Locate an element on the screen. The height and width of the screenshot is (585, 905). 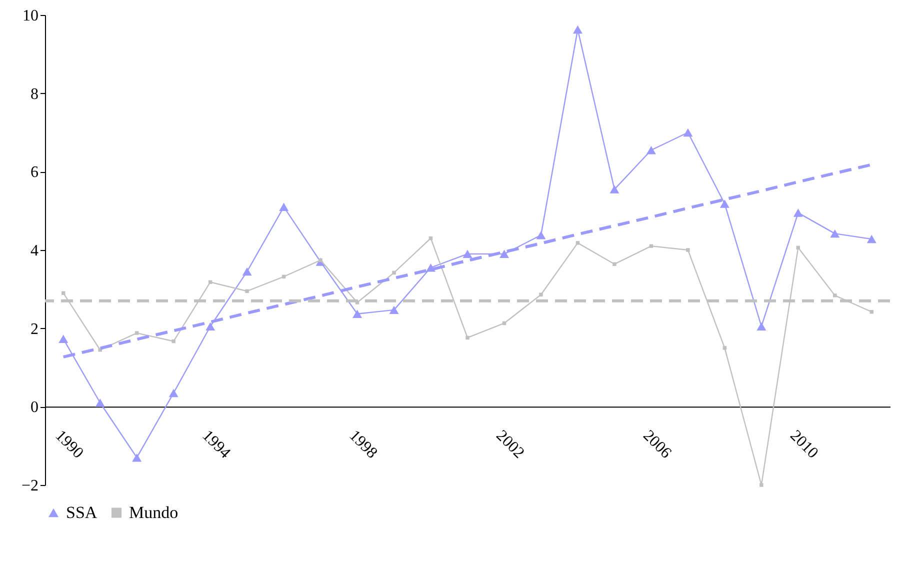
y-tick-label: 4 is located at coordinates (34, 251).